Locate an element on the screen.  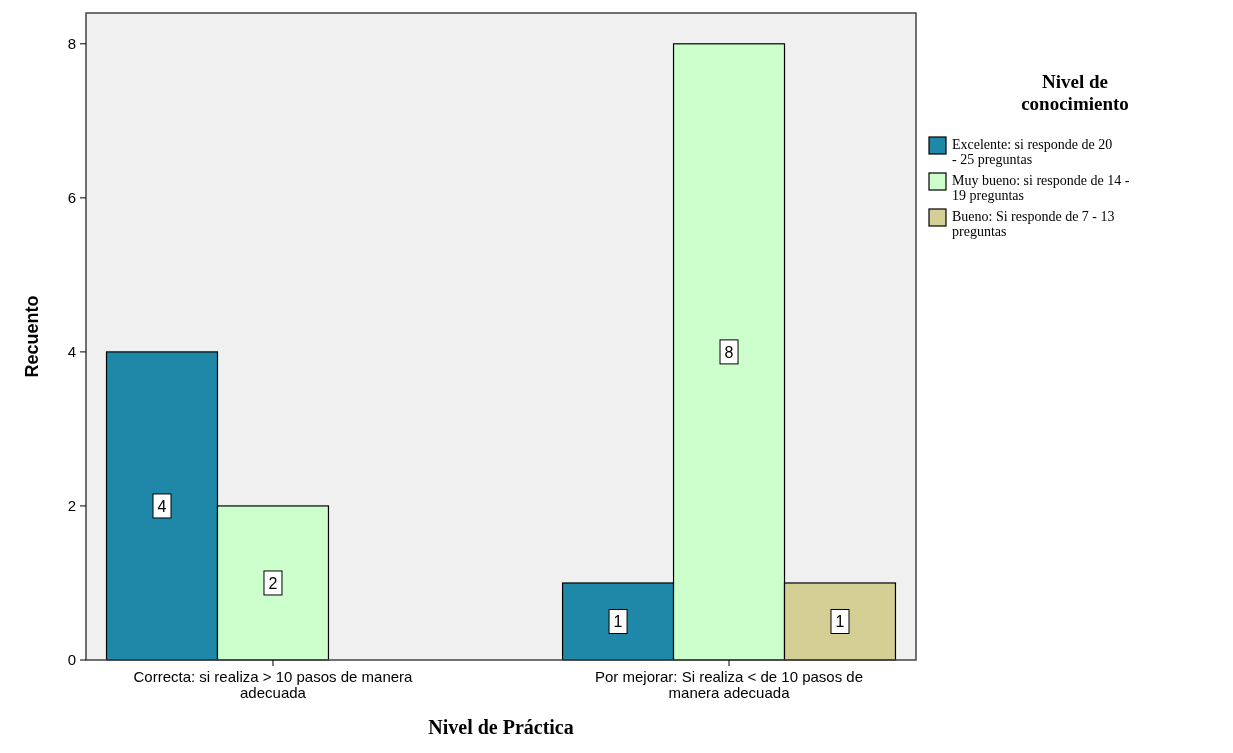
y-tick-label: 8 is located at coordinates (71, 43).